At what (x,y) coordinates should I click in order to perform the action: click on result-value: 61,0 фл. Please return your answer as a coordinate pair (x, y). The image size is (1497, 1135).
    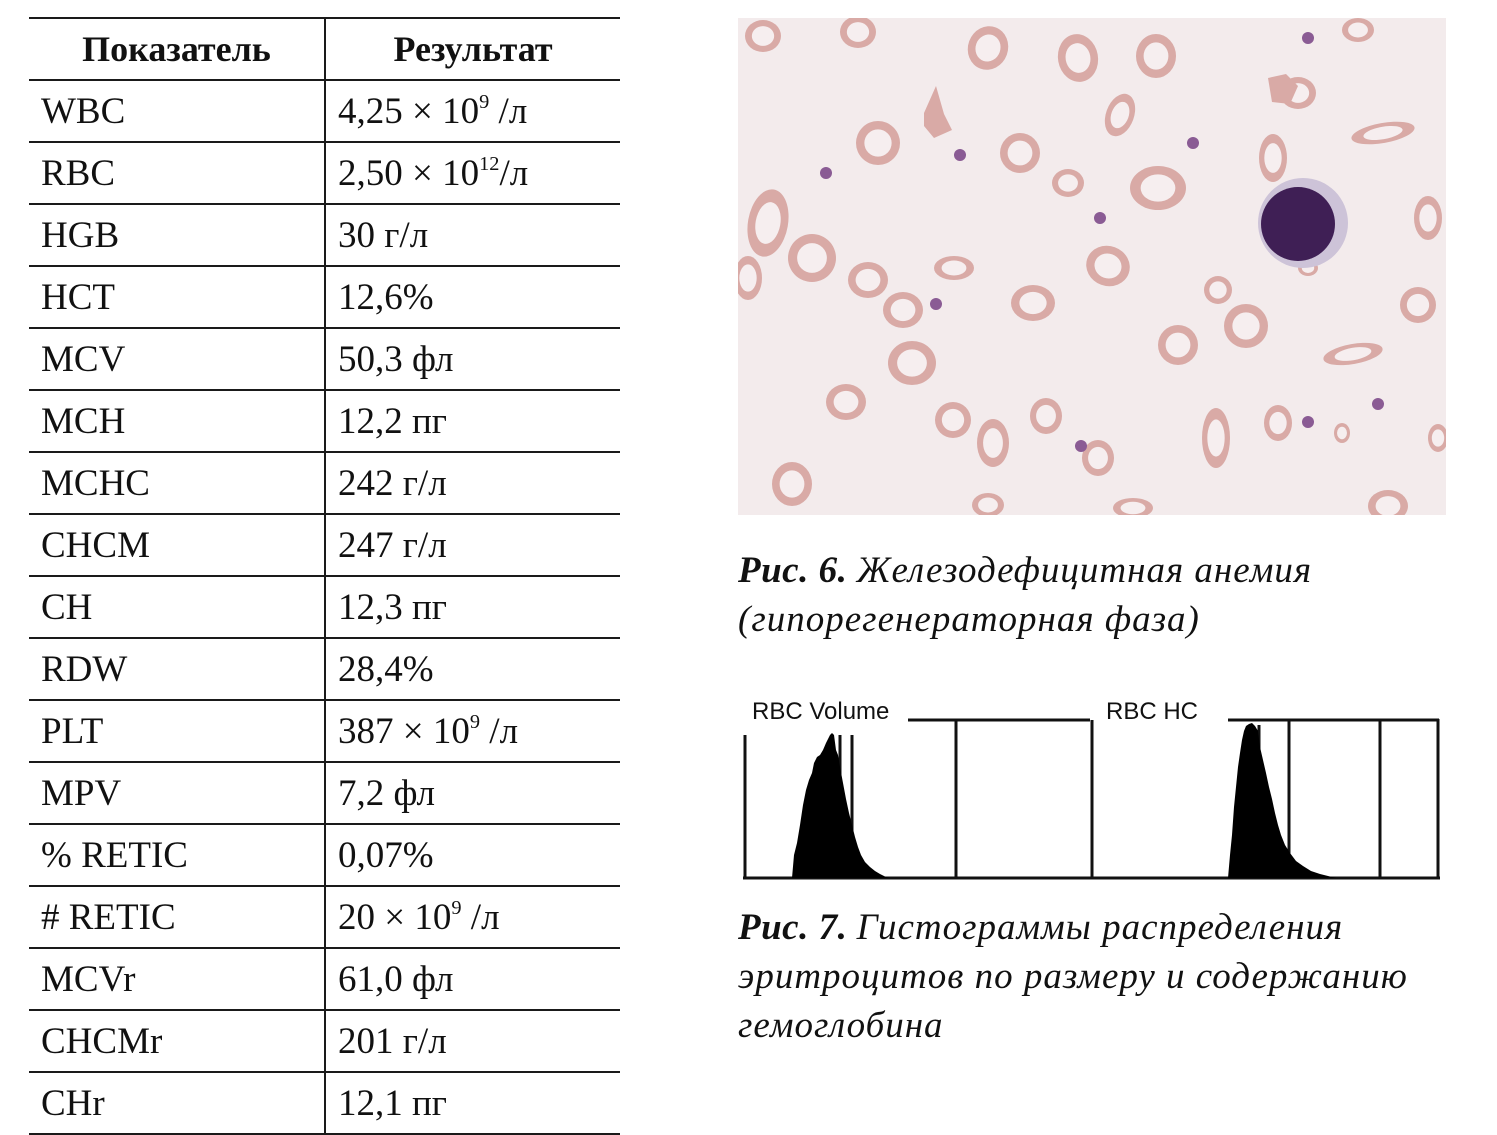
    Looking at the image, I should click on (396, 979).